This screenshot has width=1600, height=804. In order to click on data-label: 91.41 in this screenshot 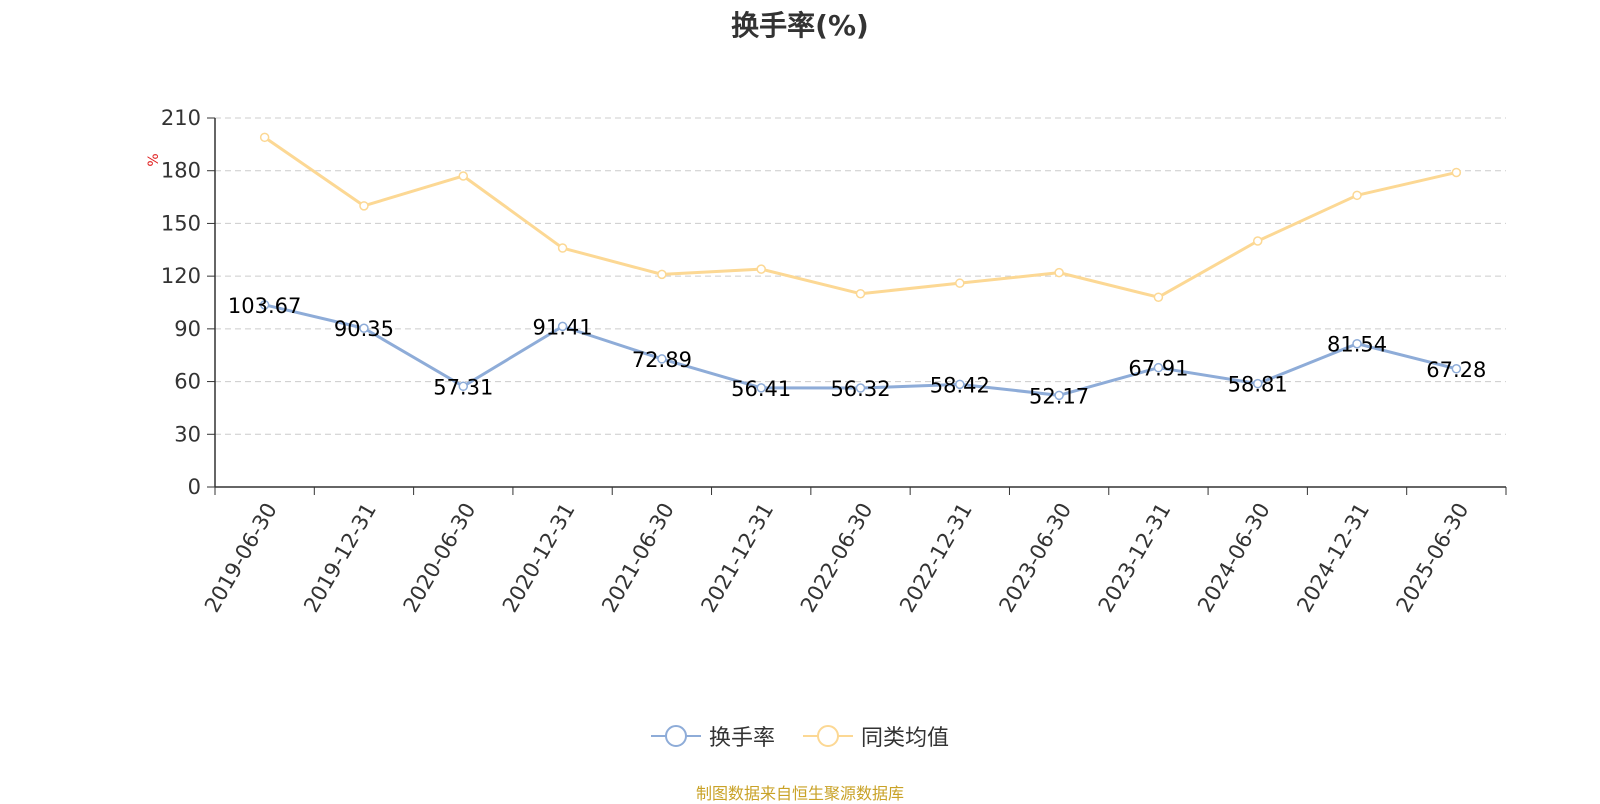, I will do `click(563, 327)`.